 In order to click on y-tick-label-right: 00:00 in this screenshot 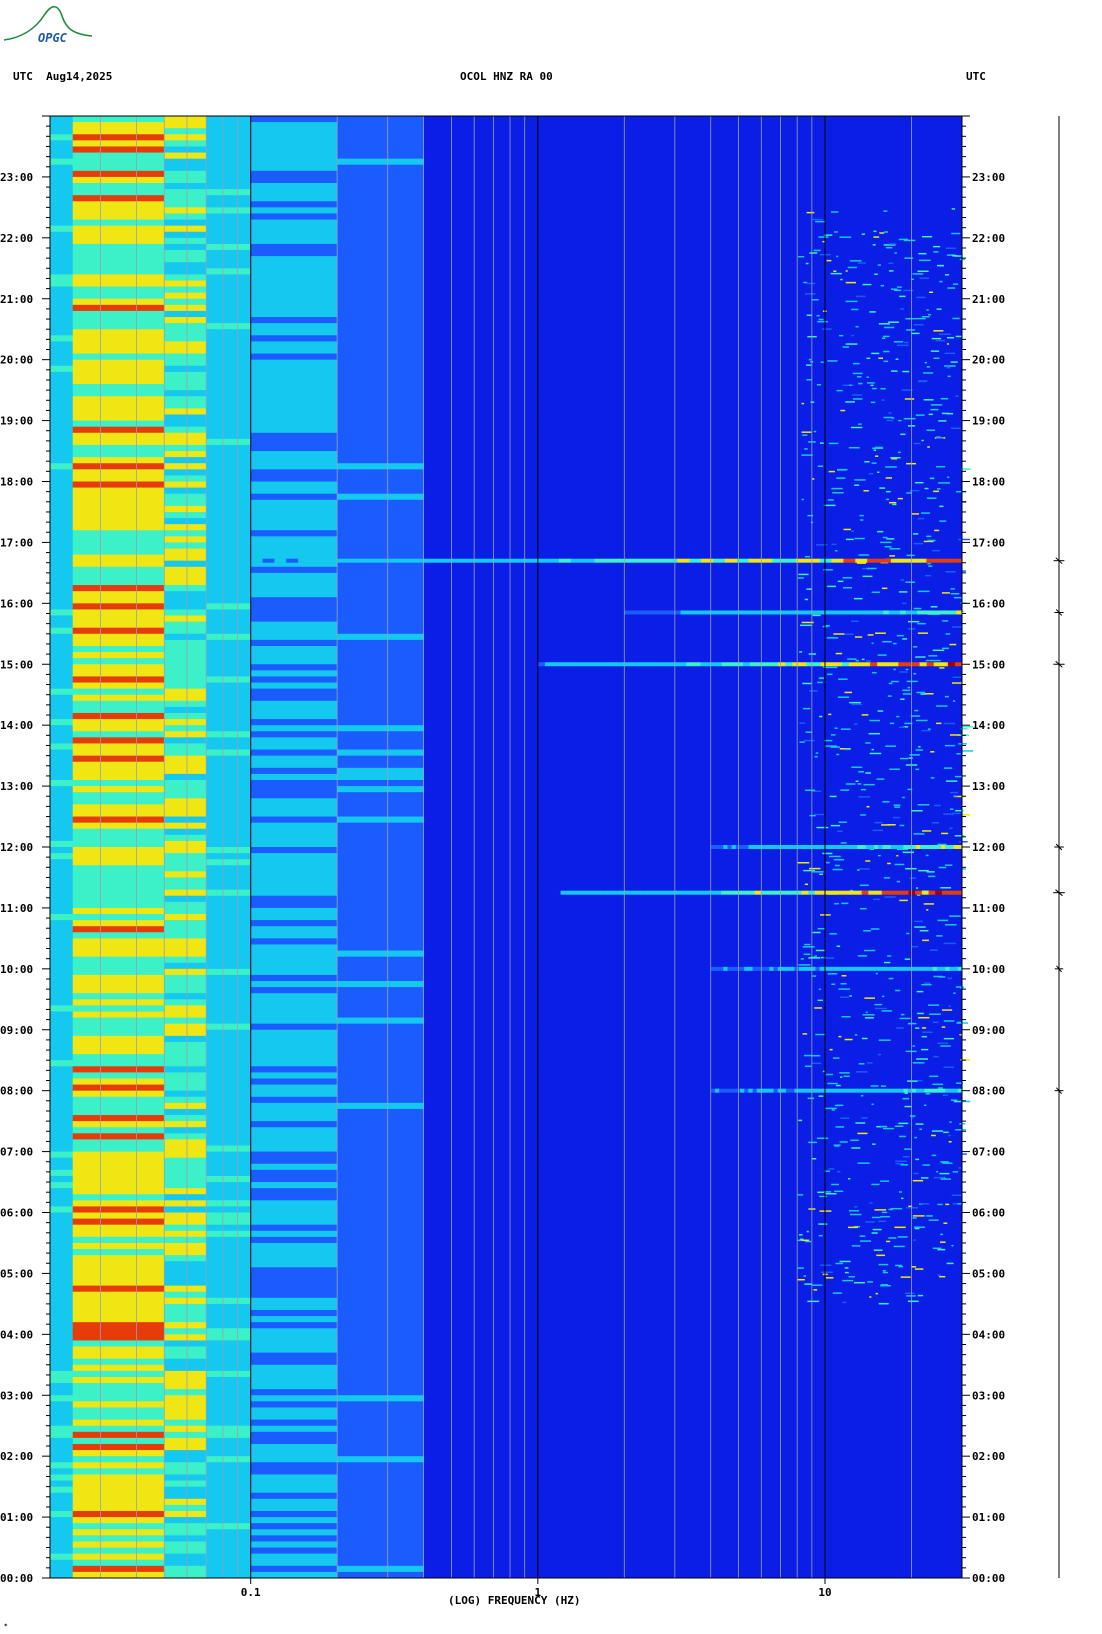, I will do `click(988, 1578)`.